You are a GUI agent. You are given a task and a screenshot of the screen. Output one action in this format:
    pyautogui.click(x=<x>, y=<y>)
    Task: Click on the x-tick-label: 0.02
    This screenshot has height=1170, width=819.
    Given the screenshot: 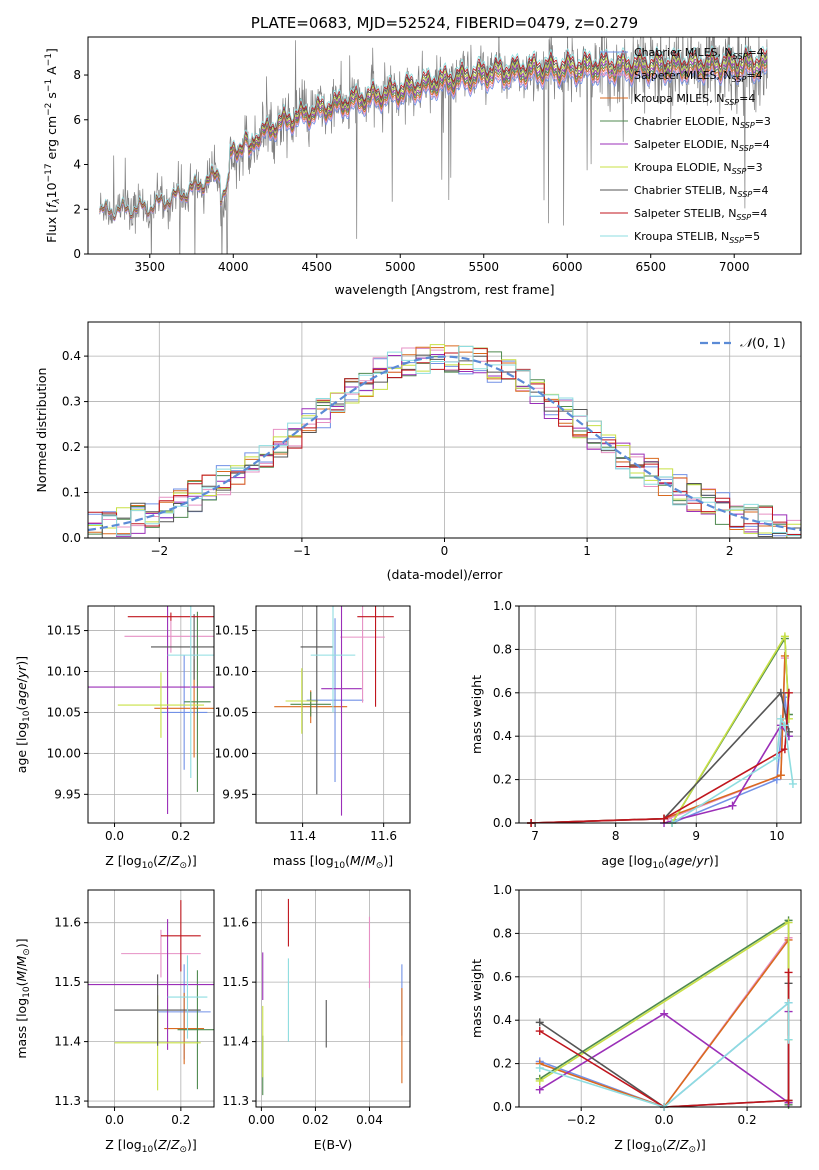 What is the action you would take?
    pyautogui.click(x=315, y=1120)
    